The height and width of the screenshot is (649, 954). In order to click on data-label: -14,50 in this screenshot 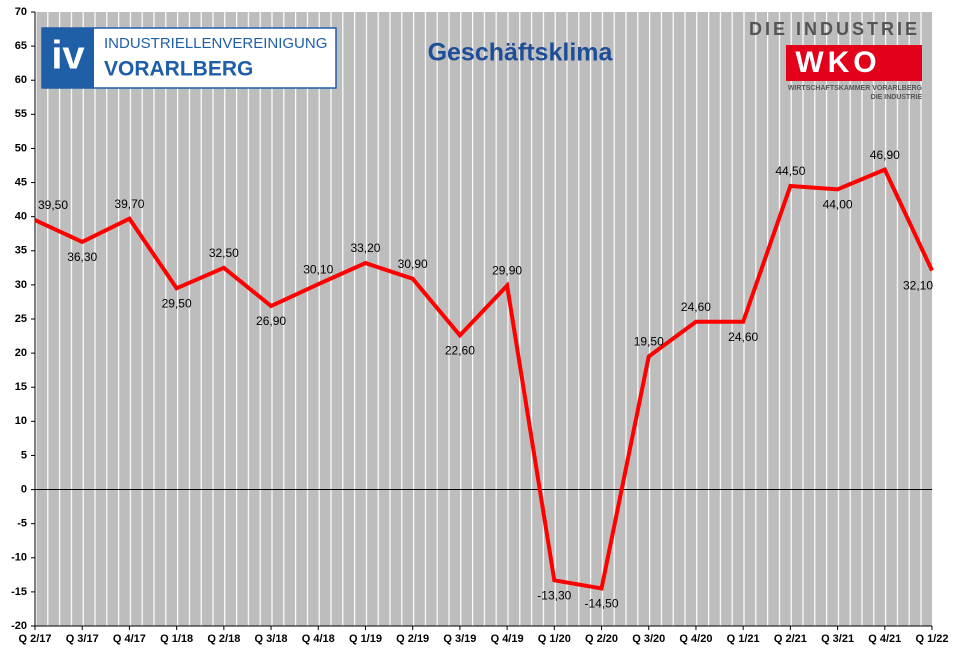, I will do `click(602, 604)`.